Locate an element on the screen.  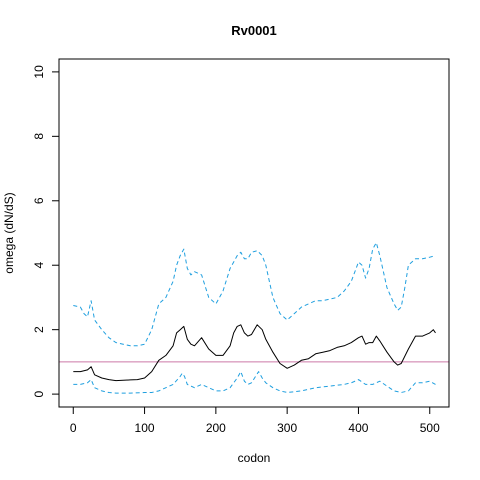
x-tick-label: 300 is located at coordinates (287, 428).